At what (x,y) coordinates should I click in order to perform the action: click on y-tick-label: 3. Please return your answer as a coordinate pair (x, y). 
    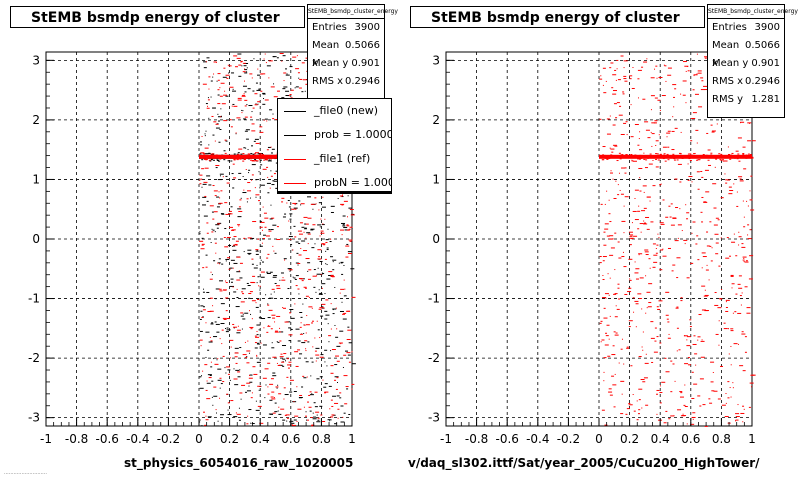
    Looking at the image, I should click on (36, 60).